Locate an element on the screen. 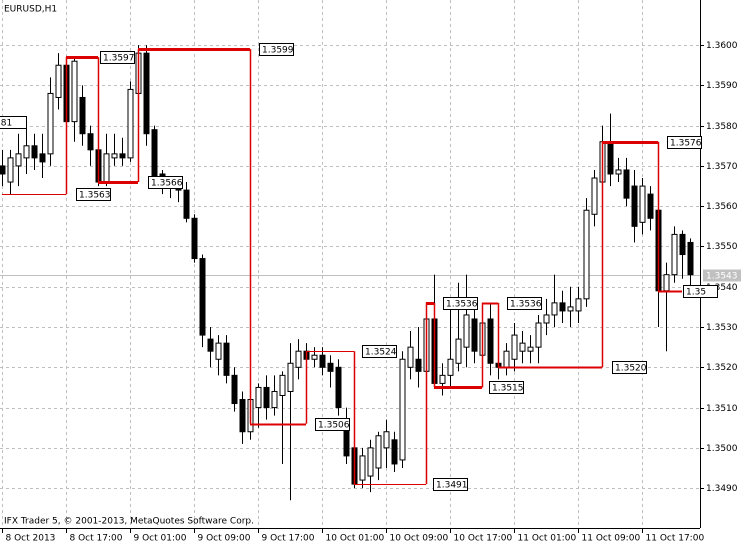 The height and width of the screenshot is (550, 750). x-tick-label: 10 Oct 17:00 is located at coordinates (483, 539).